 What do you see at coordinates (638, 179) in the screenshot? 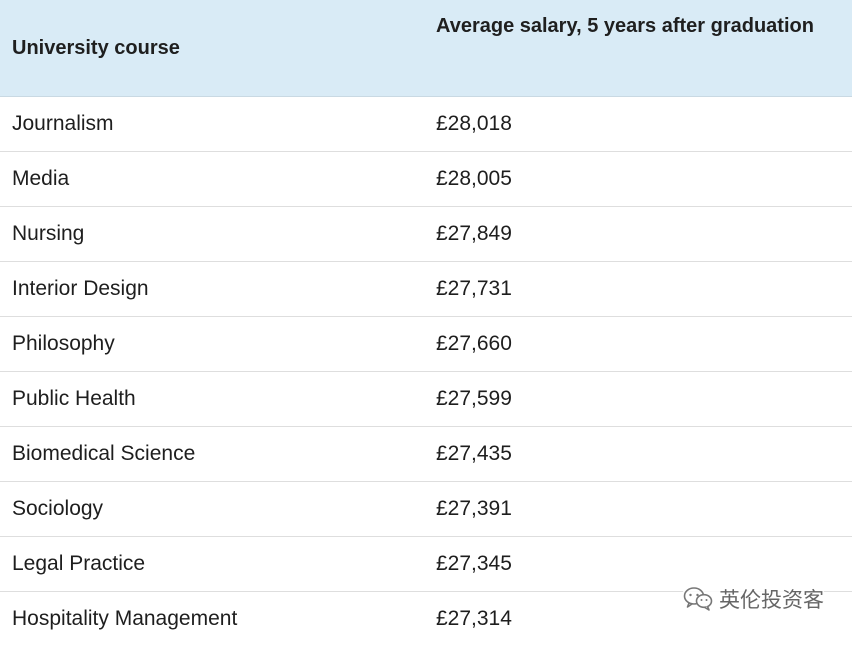
I see `salary-cell: £28,005` at bounding box center [638, 179].